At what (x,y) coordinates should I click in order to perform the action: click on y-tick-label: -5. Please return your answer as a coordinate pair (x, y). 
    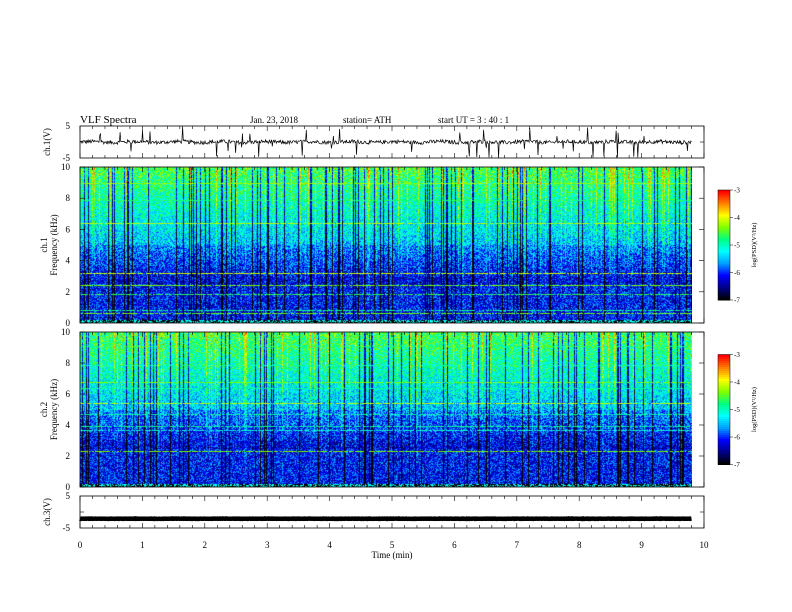
    Looking at the image, I should click on (67, 158).